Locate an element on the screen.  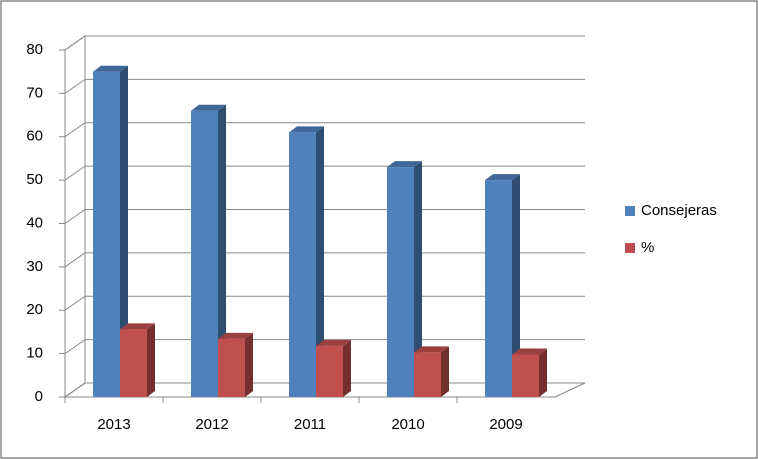
legend-label: Consejeras is located at coordinates (679, 210).